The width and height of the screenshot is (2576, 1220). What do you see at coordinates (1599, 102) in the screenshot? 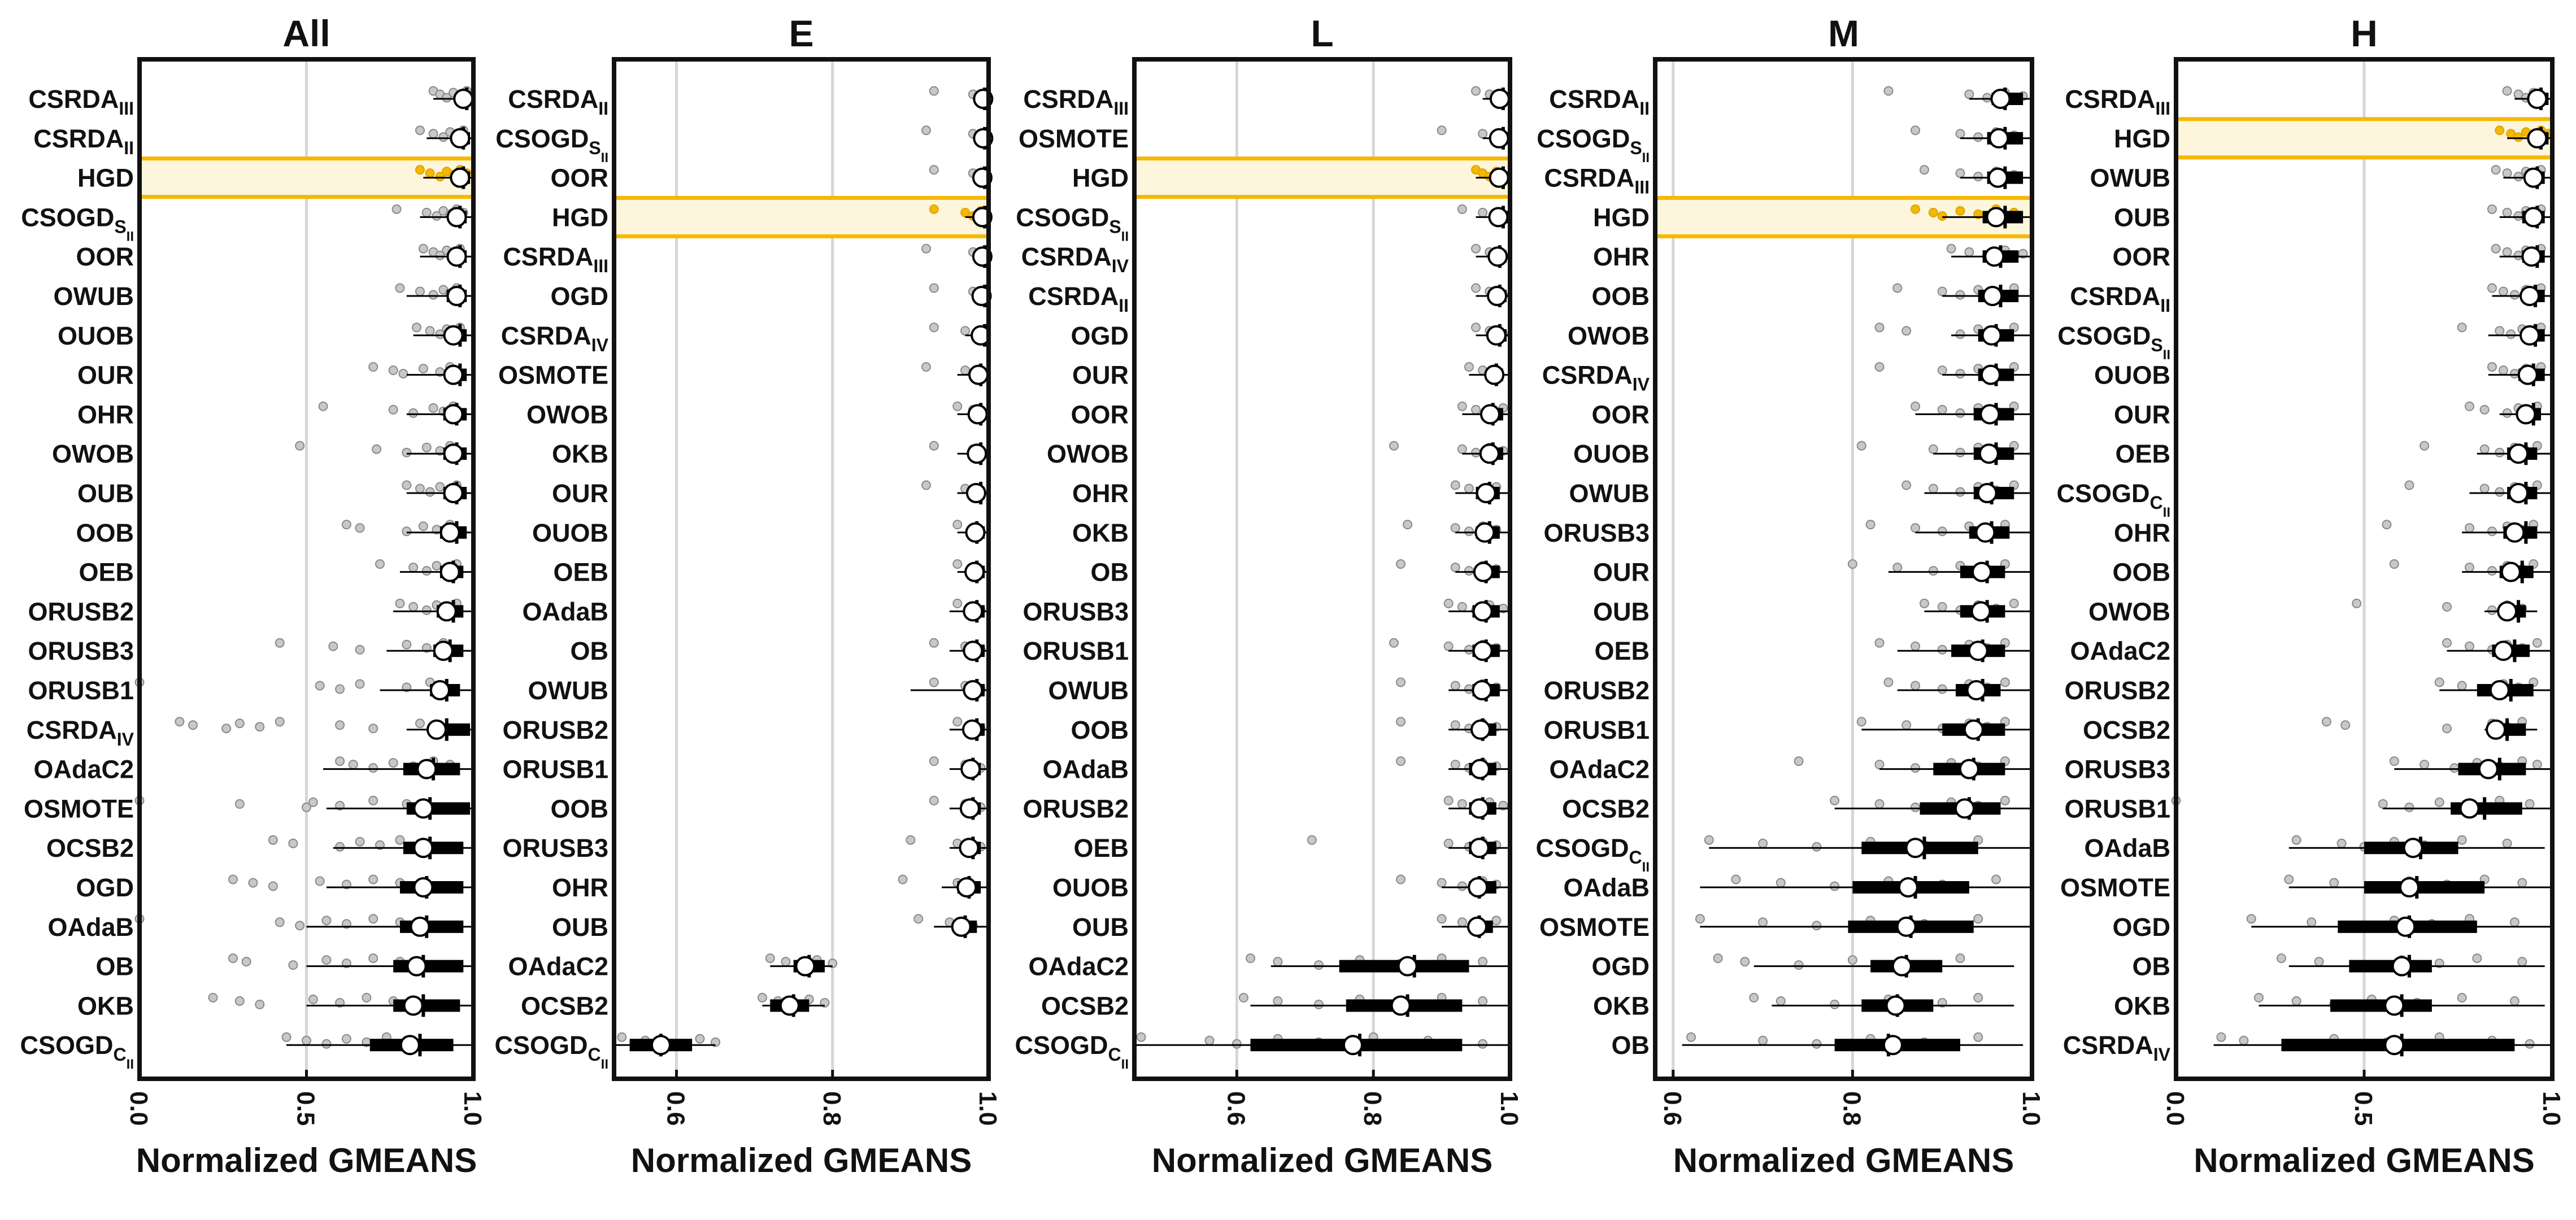
I see `row-label: CSRDAII` at bounding box center [1599, 102].